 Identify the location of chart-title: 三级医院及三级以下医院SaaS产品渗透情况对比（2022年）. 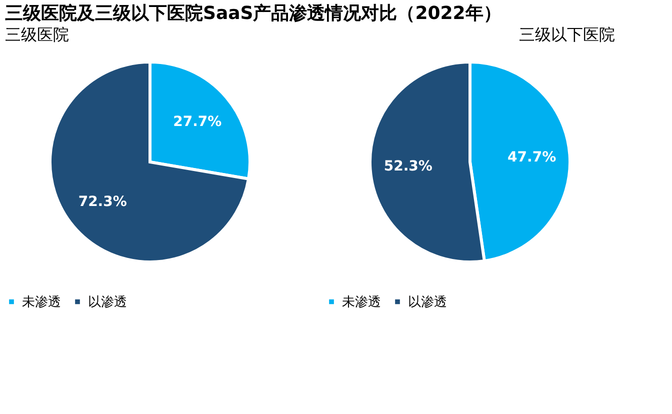
(253, 13).